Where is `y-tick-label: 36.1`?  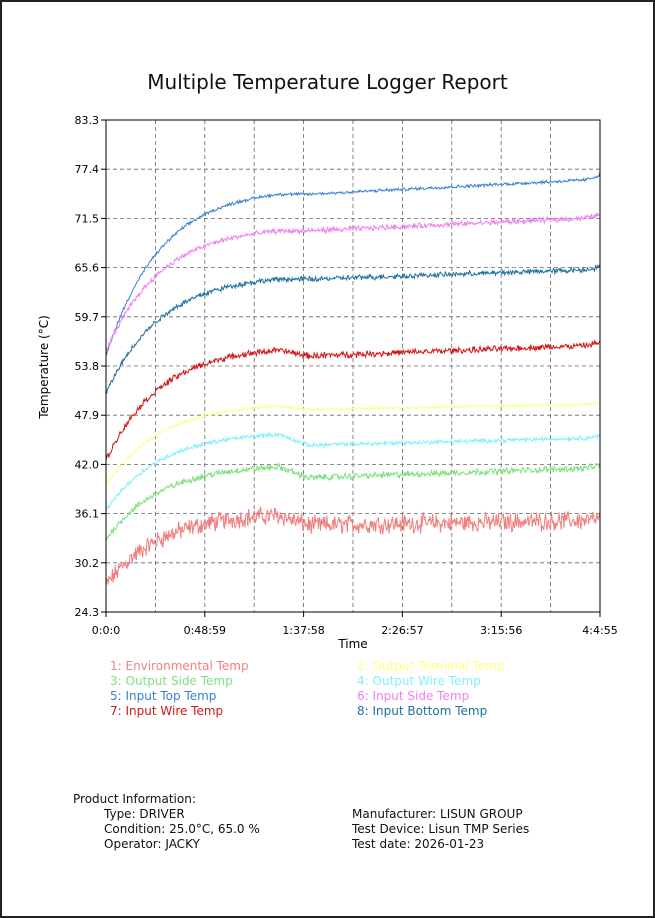
y-tick-label: 36.1 is located at coordinates (87, 514).